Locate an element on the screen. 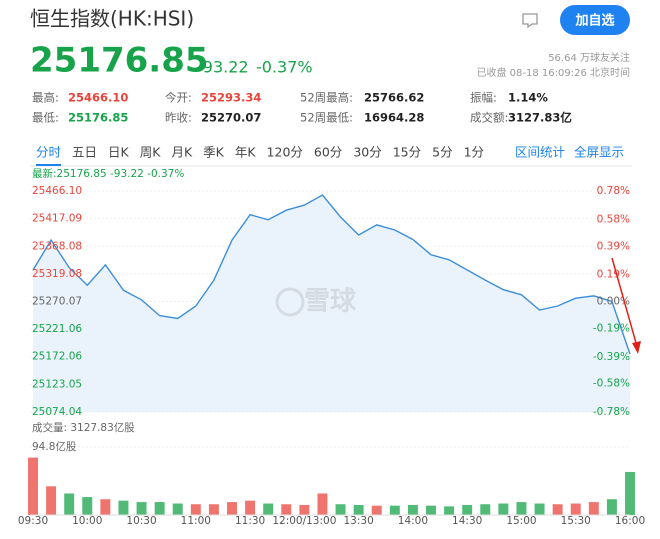  annotation-arrow is located at coordinates (625, 304).